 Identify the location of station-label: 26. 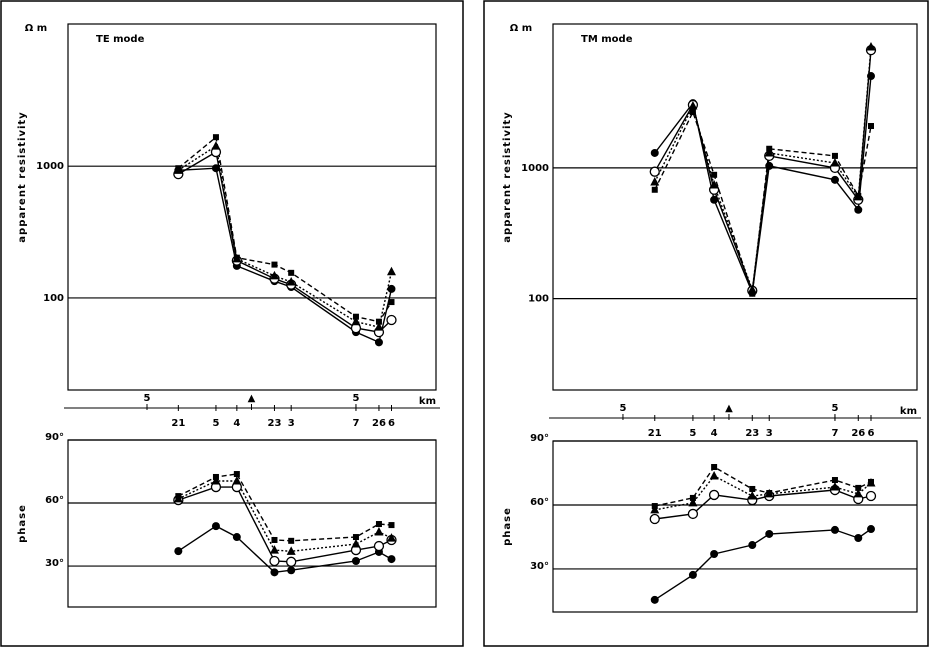
(379, 423).